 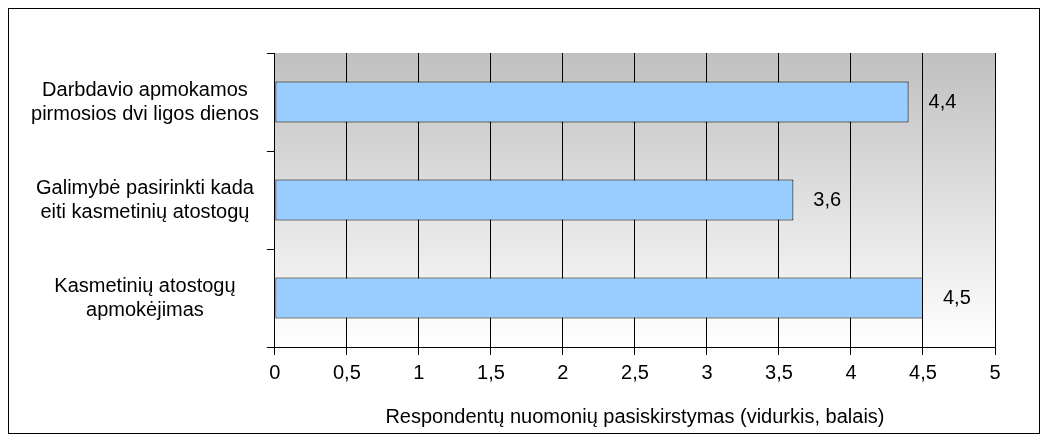 I want to click on x-tick-label: 1, so click(x=419, y=371).